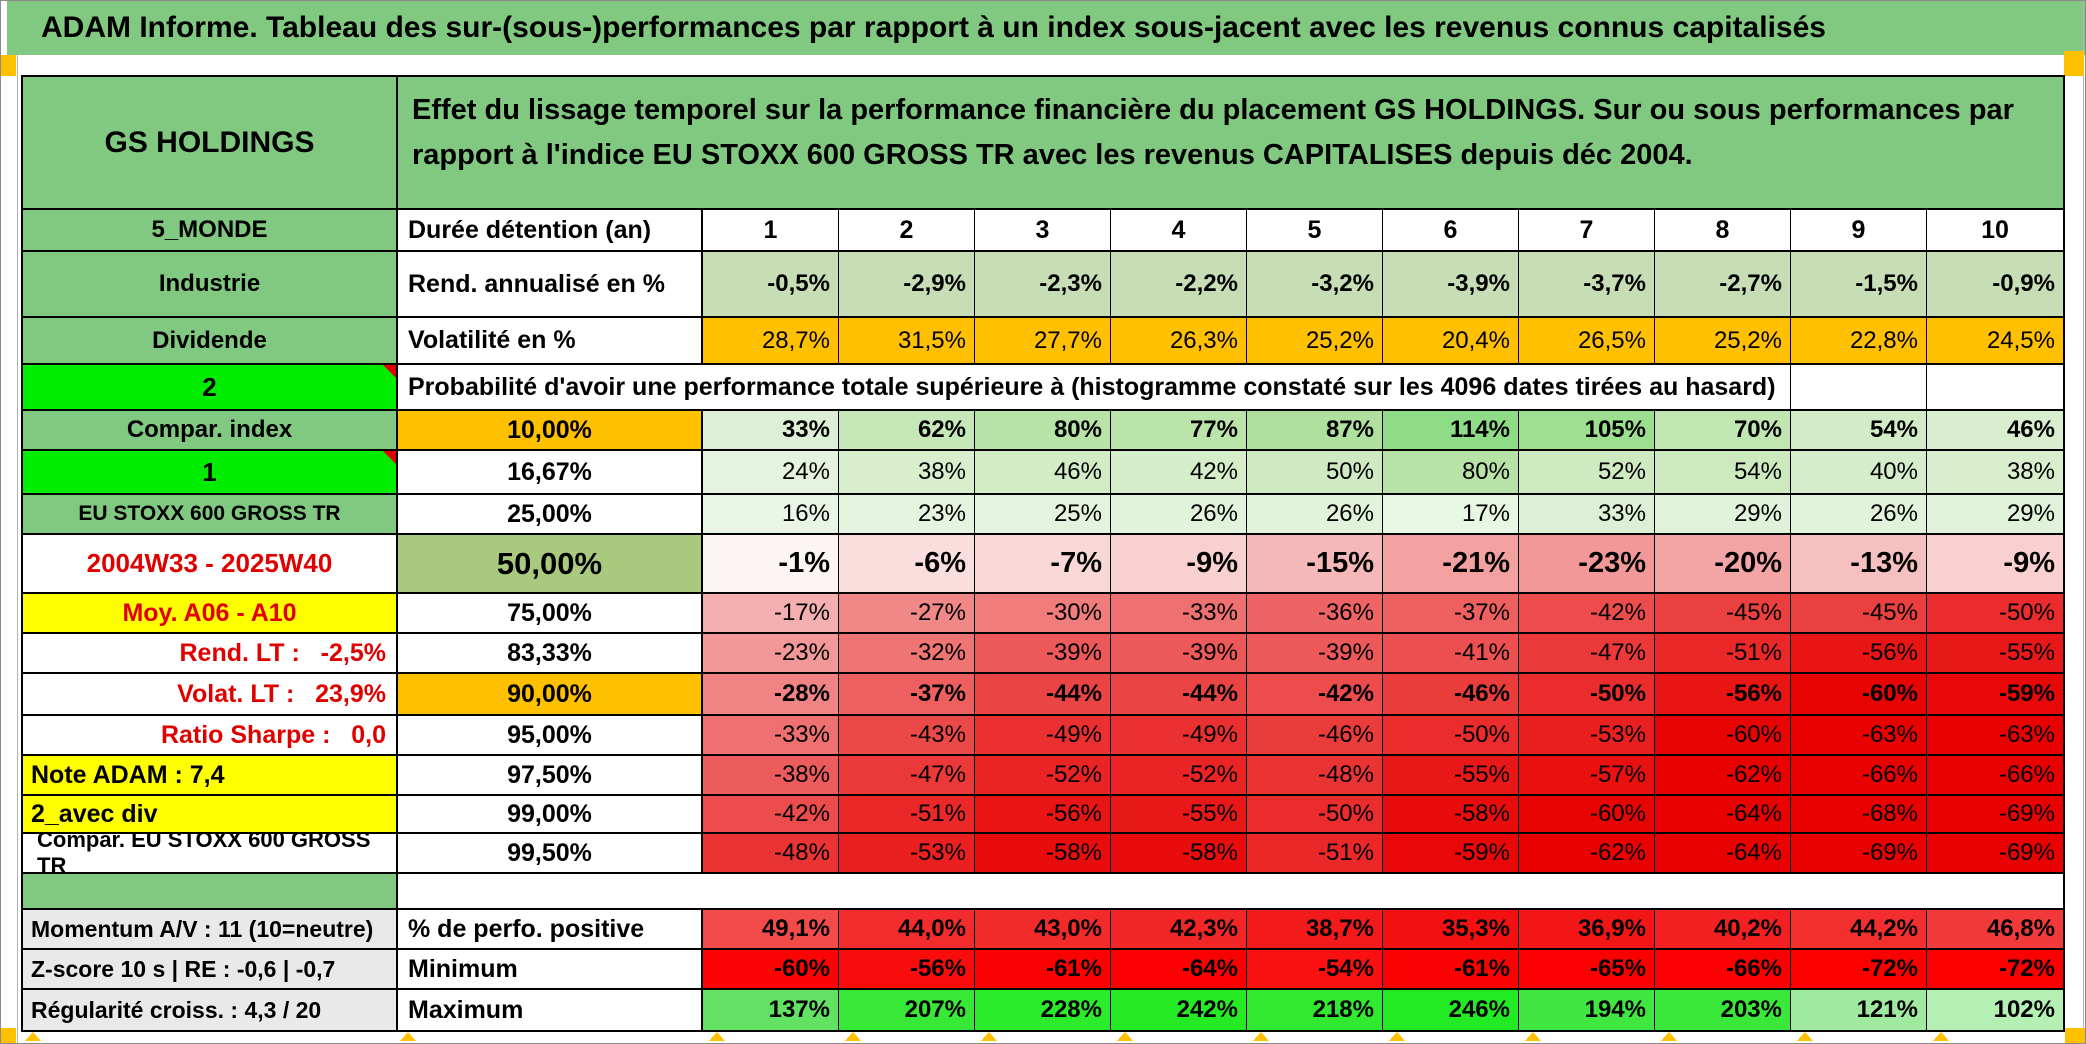  Describe the element at coordinates (1723, 929) in the screenshot. I see `table-cell: 40,2%` at that location.